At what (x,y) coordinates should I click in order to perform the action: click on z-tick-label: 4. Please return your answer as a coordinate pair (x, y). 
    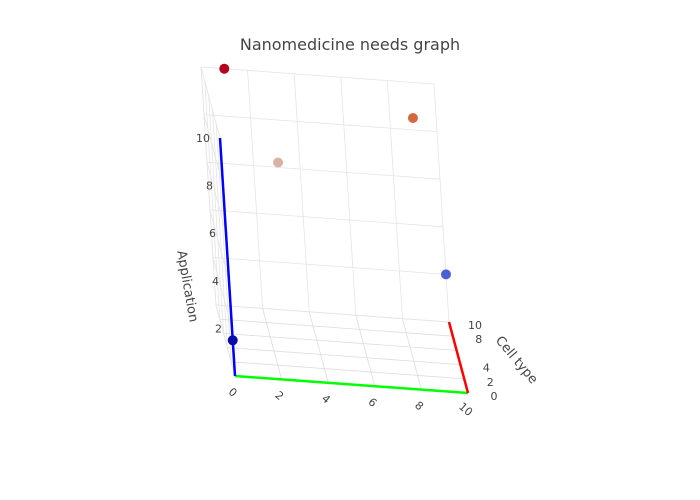
    Looking at the image, I should click on (215, 281).